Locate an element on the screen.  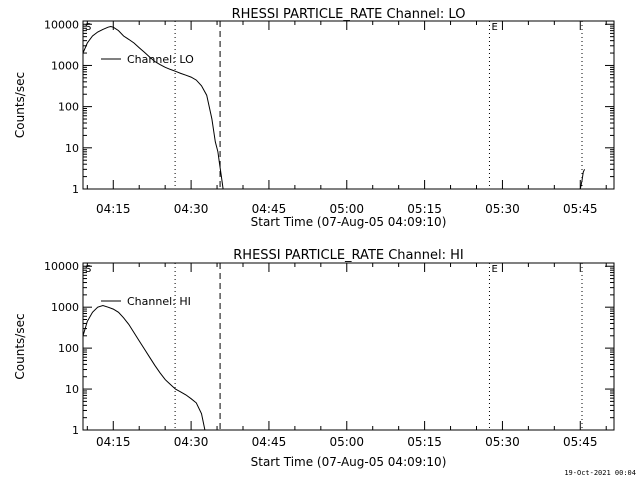
legend-entry: Channel: HI is located at coordinates (159, 301).